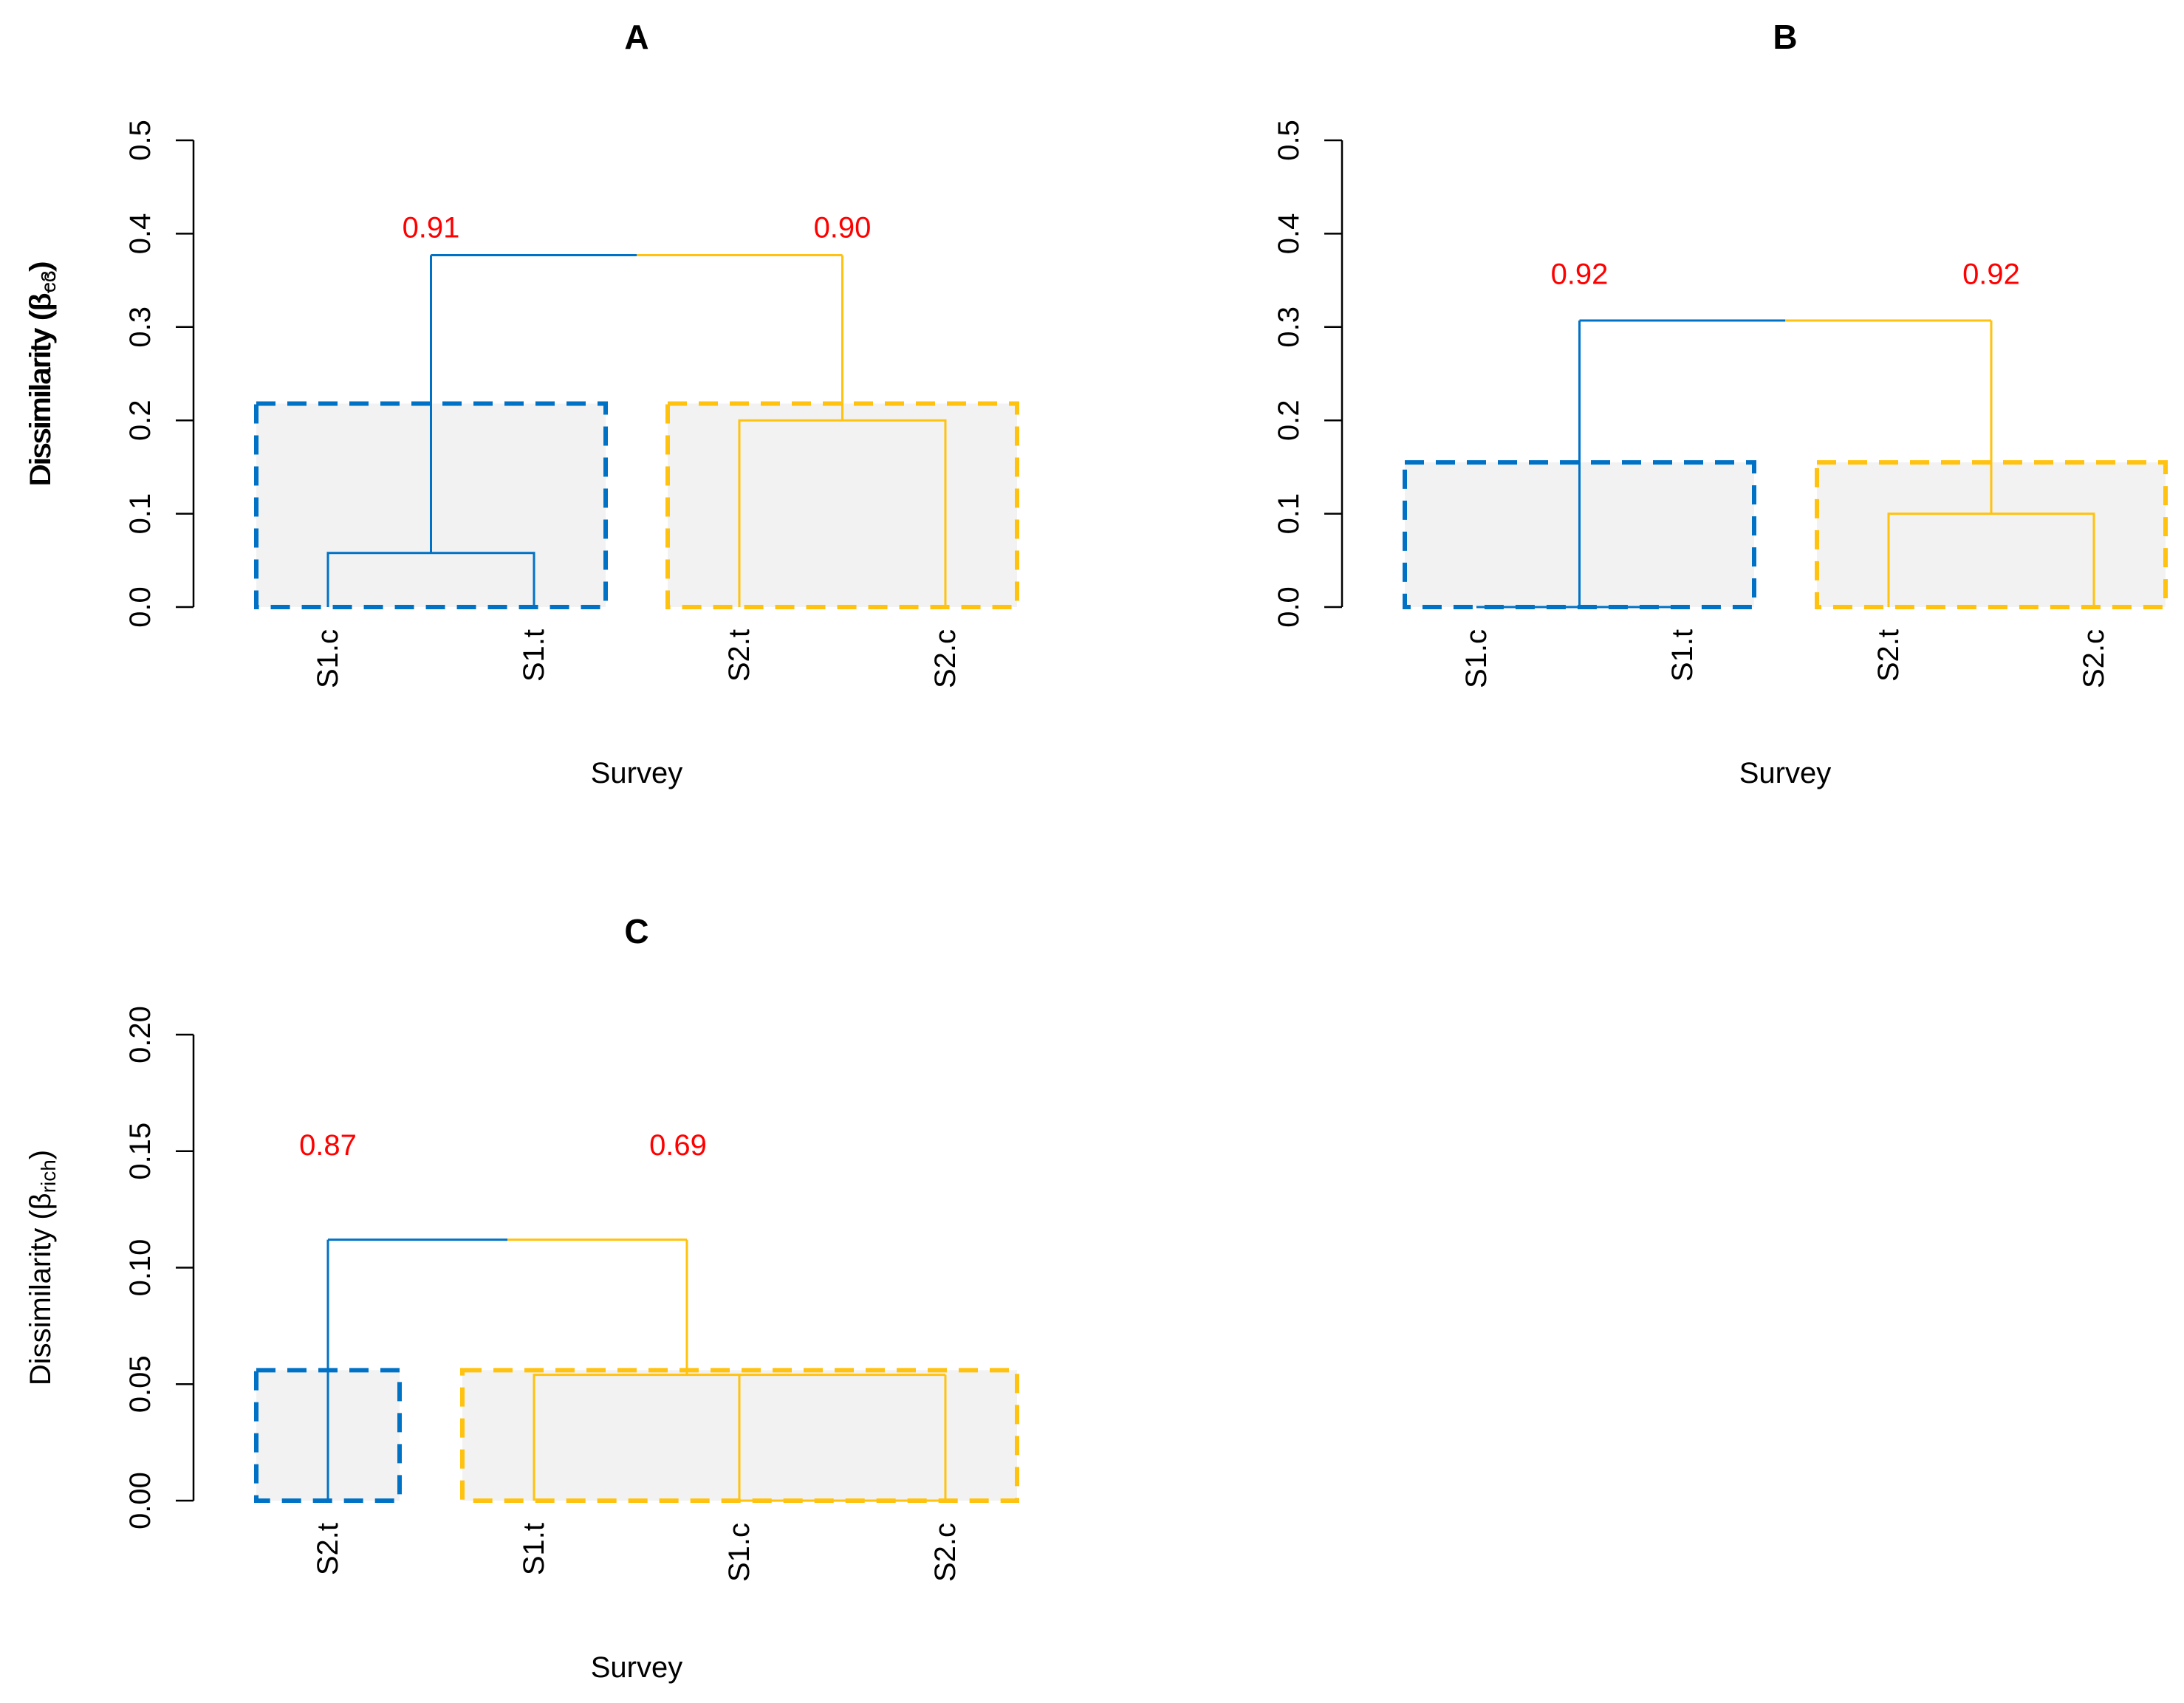 This screenshot has height=1703, width=2184. I want to click on p-value-label: 0.91, so click(431, 227).